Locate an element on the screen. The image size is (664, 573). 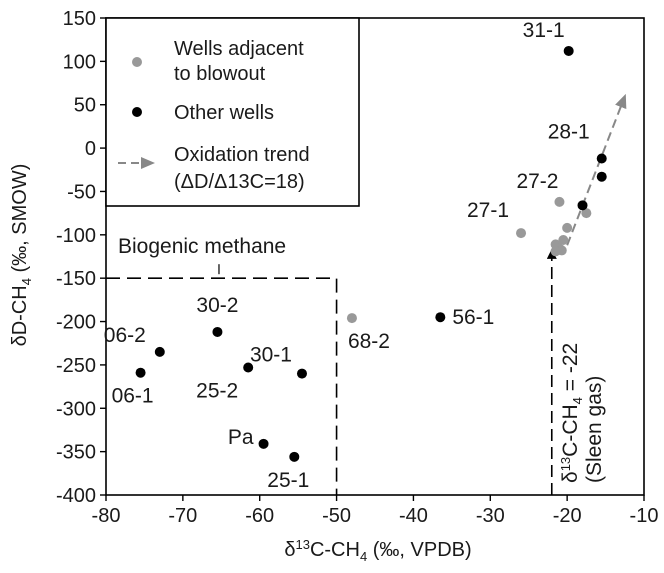
legend-adjacent-marker is located at coordinates (137, 62).